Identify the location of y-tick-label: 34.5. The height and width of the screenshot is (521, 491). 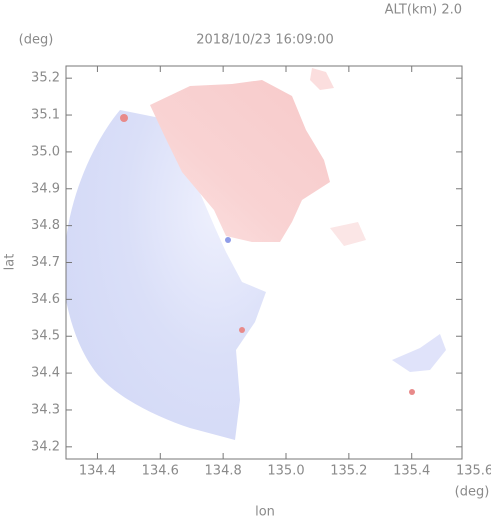
(45, 336).